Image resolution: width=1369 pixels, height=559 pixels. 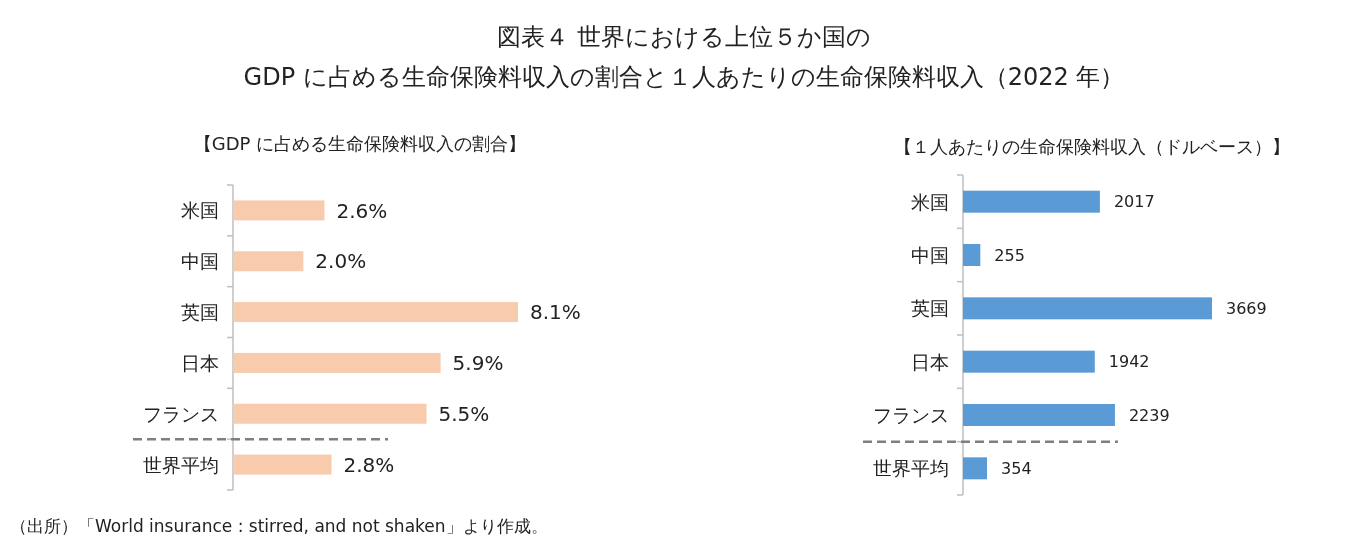 What do you see at coordinates (369, 464) in the screenshot?
I see `data-label: 2.8%` at bounding box center [369, 464].